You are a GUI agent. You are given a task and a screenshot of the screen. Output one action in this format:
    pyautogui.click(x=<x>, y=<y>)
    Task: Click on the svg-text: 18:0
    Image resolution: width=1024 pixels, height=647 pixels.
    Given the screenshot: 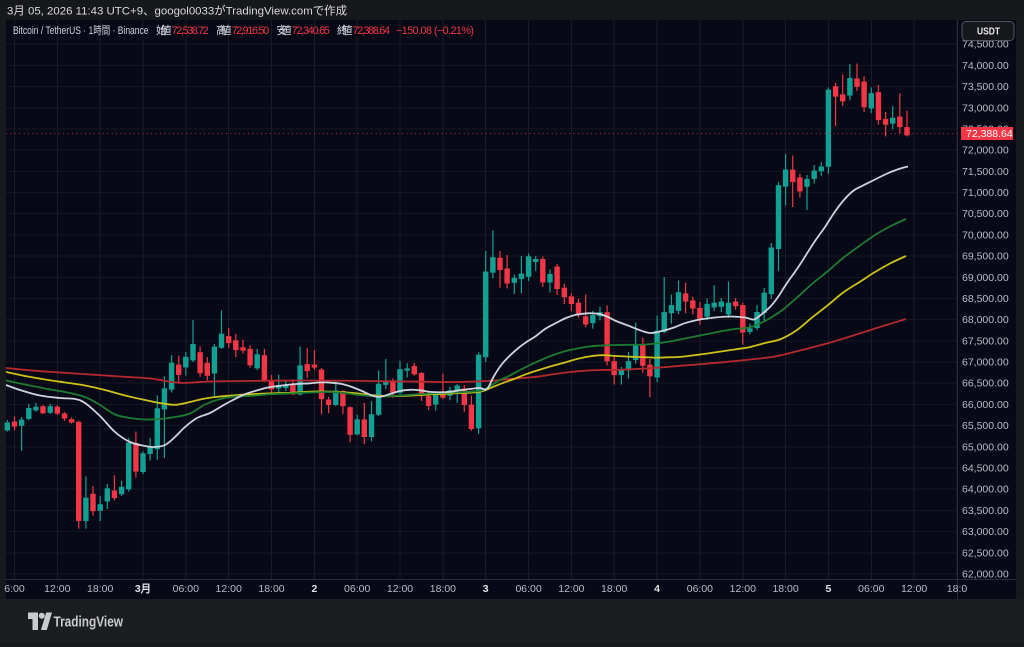 What is the action you would take?
    pyautogui.click(x=957, y=589)
    